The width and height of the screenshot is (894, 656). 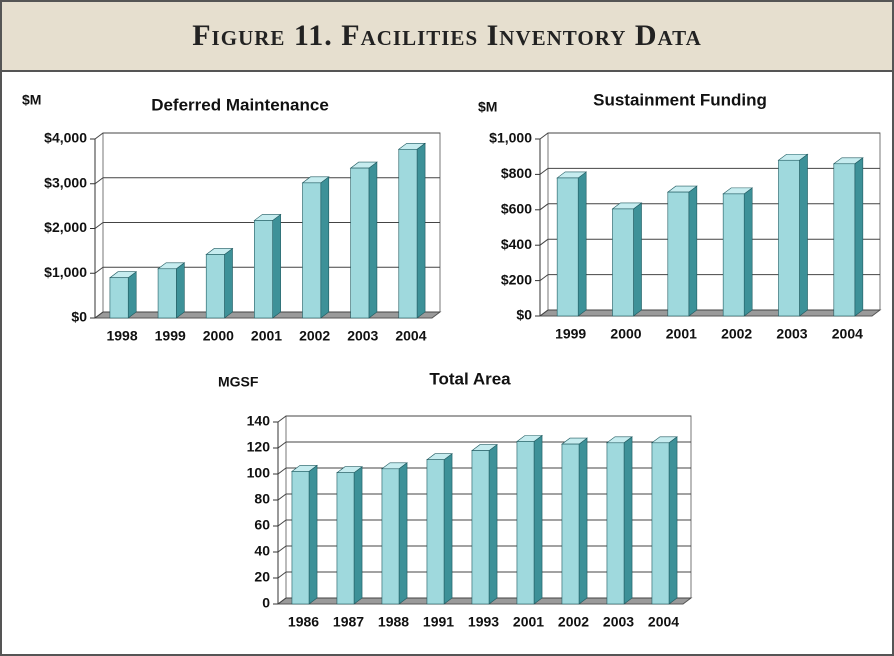 What do you see at coordinates (438, 622) in the screenshot?
I see `x-tick-label: 1991` at bounding box center [438, 622].